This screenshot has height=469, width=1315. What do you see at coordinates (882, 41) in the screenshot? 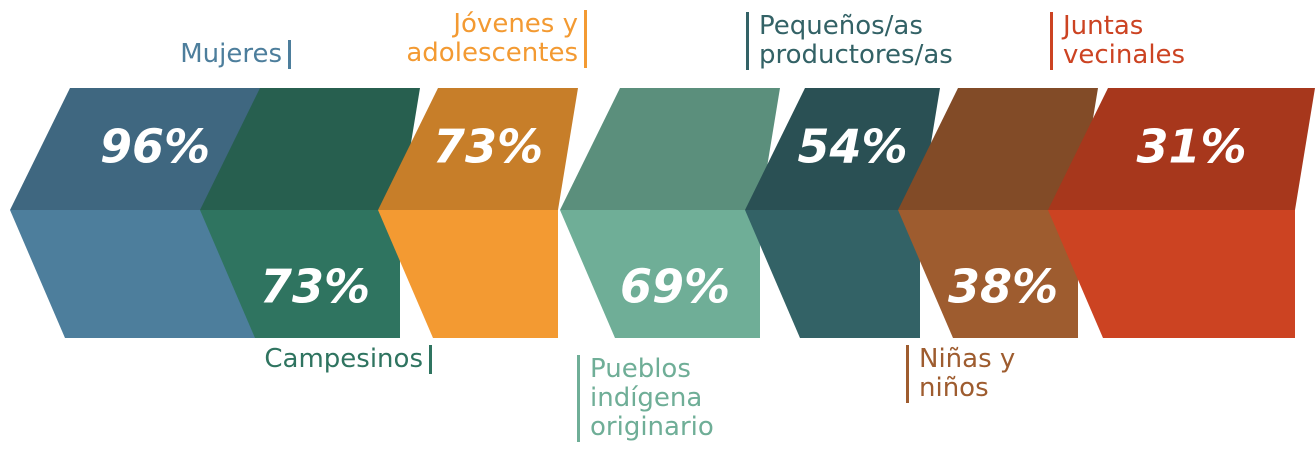
I see `category-label: Pequeños/as productores/as` at bounding box center [882, 41].